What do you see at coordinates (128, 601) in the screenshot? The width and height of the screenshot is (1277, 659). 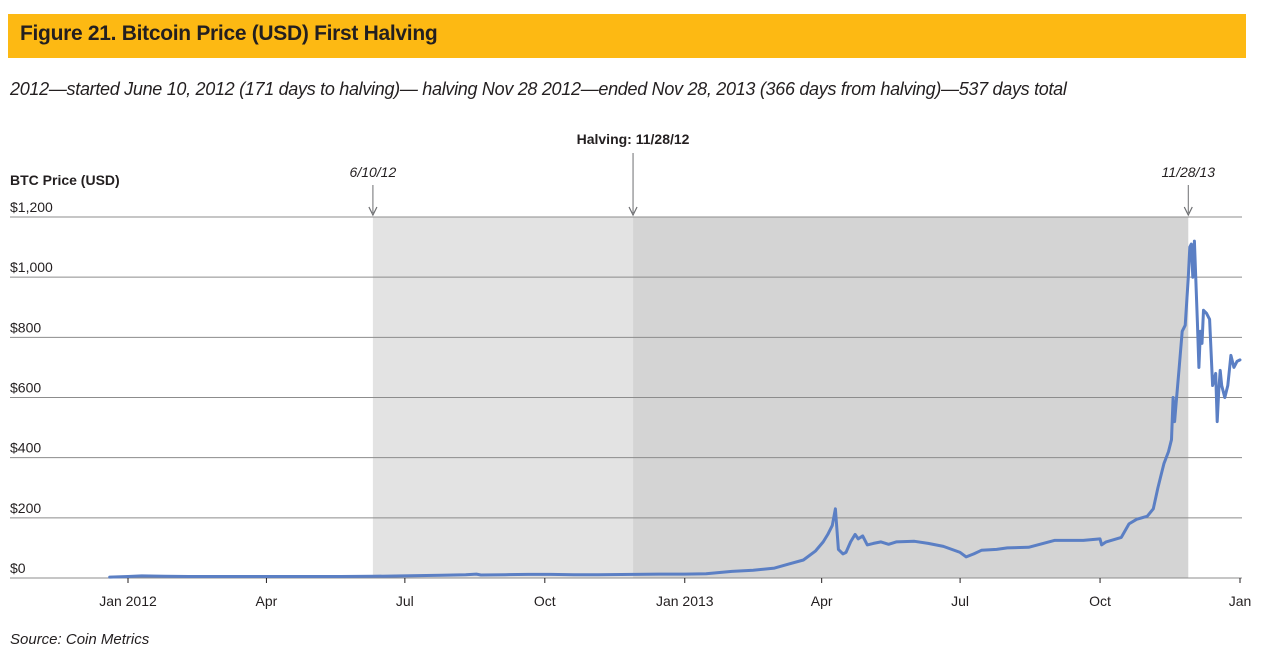 I see `x-tick-label: Jan 2012` at bounding box center [128, 601].